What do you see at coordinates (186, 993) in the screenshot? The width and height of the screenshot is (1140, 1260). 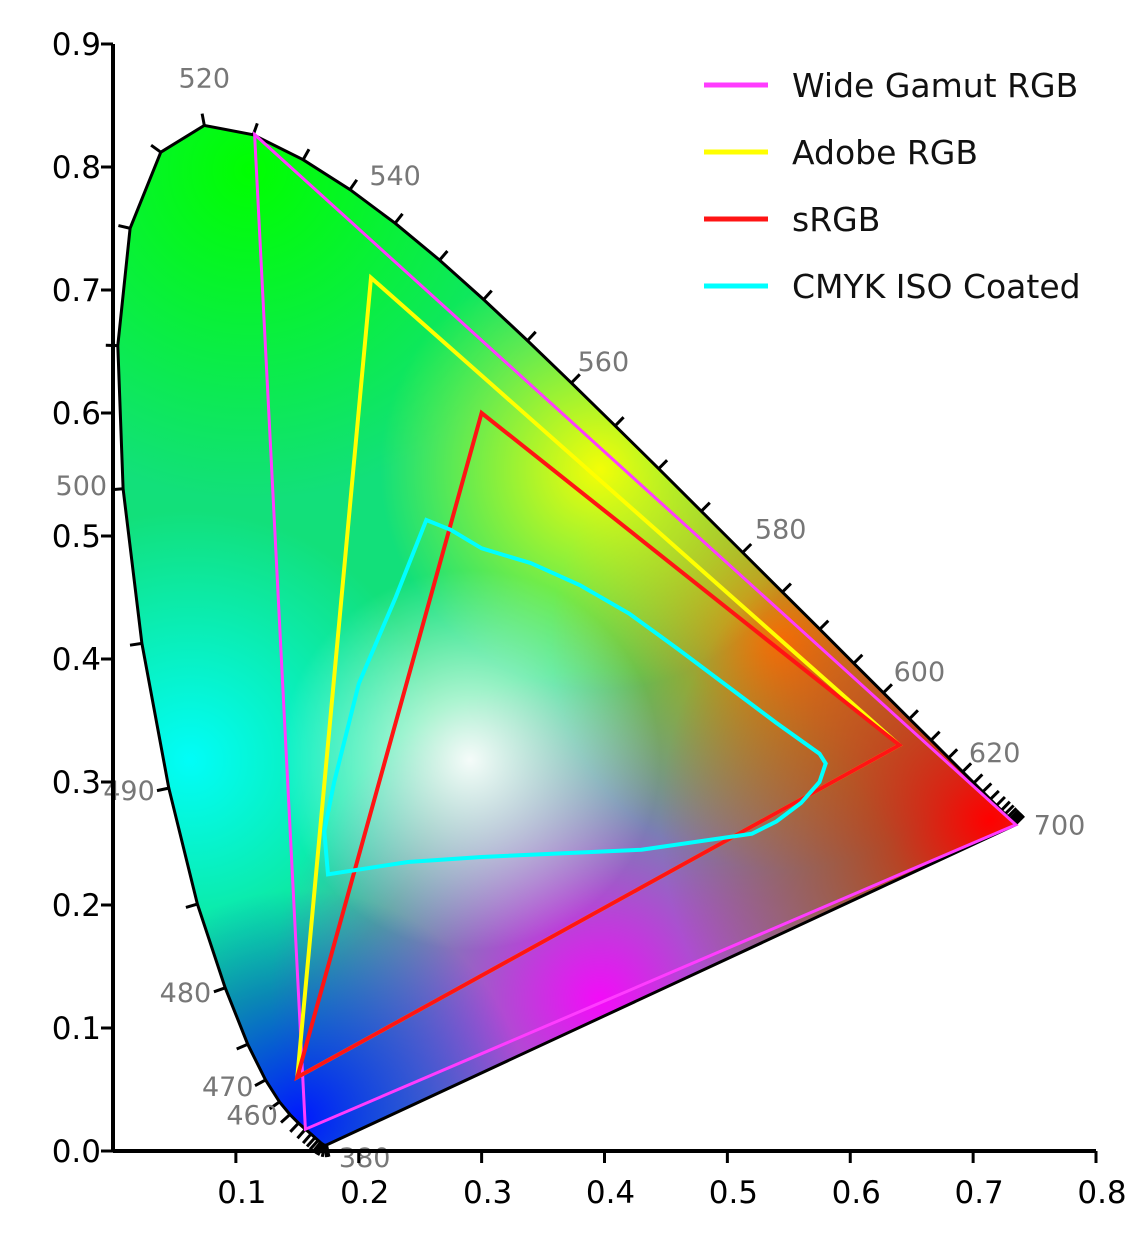 I see `wavelength-label-480: 480` at bounding box center [186, 993].